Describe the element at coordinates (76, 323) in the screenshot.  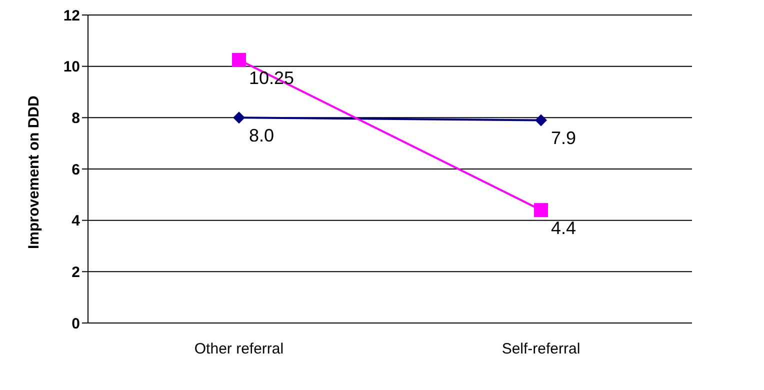
I see `y-tick-label: 0` at that location.